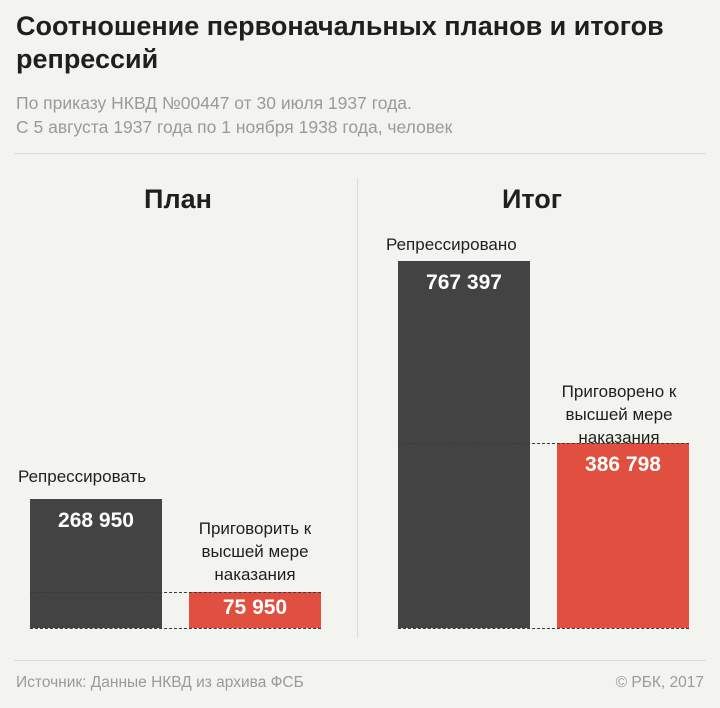 Image resolution: width=720 pixels, height=708 pixels. I want to click on result-execution-level-line, so click(543, 444).